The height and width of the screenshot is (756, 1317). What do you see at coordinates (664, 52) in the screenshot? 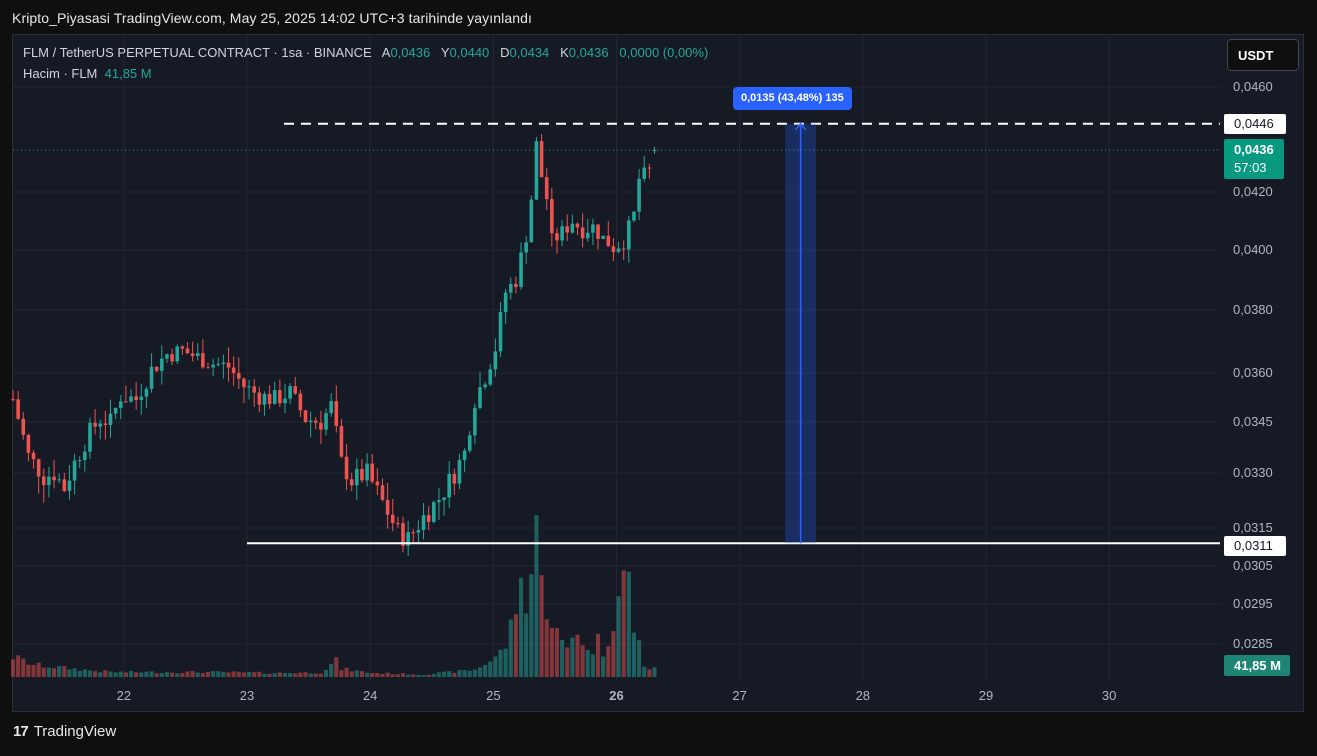
I see `change-value: 0,0000 (0,00%)` at bounding box center [664, 52].